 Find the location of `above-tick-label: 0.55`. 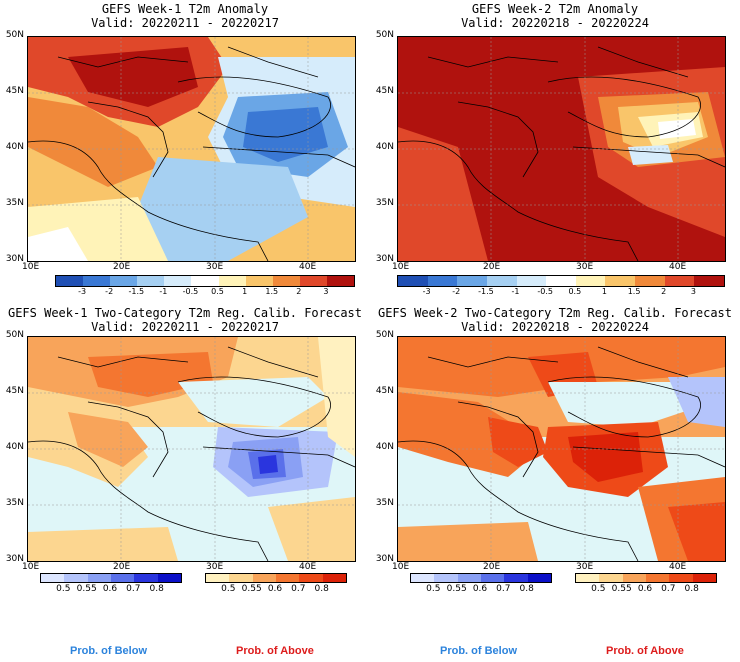

above-tick-label: 0.55 is located at coordinates (251, 589).